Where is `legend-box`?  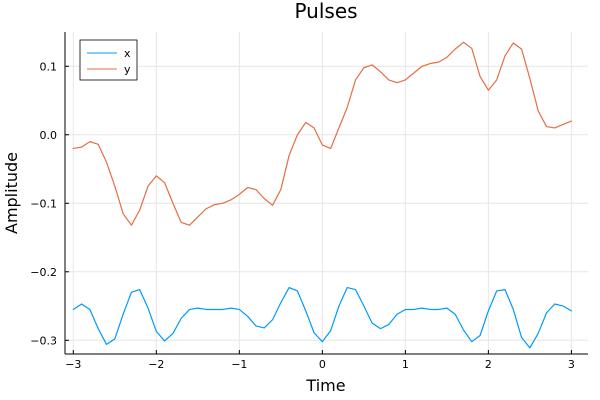
legend-box is located at coordinates (108, 60).